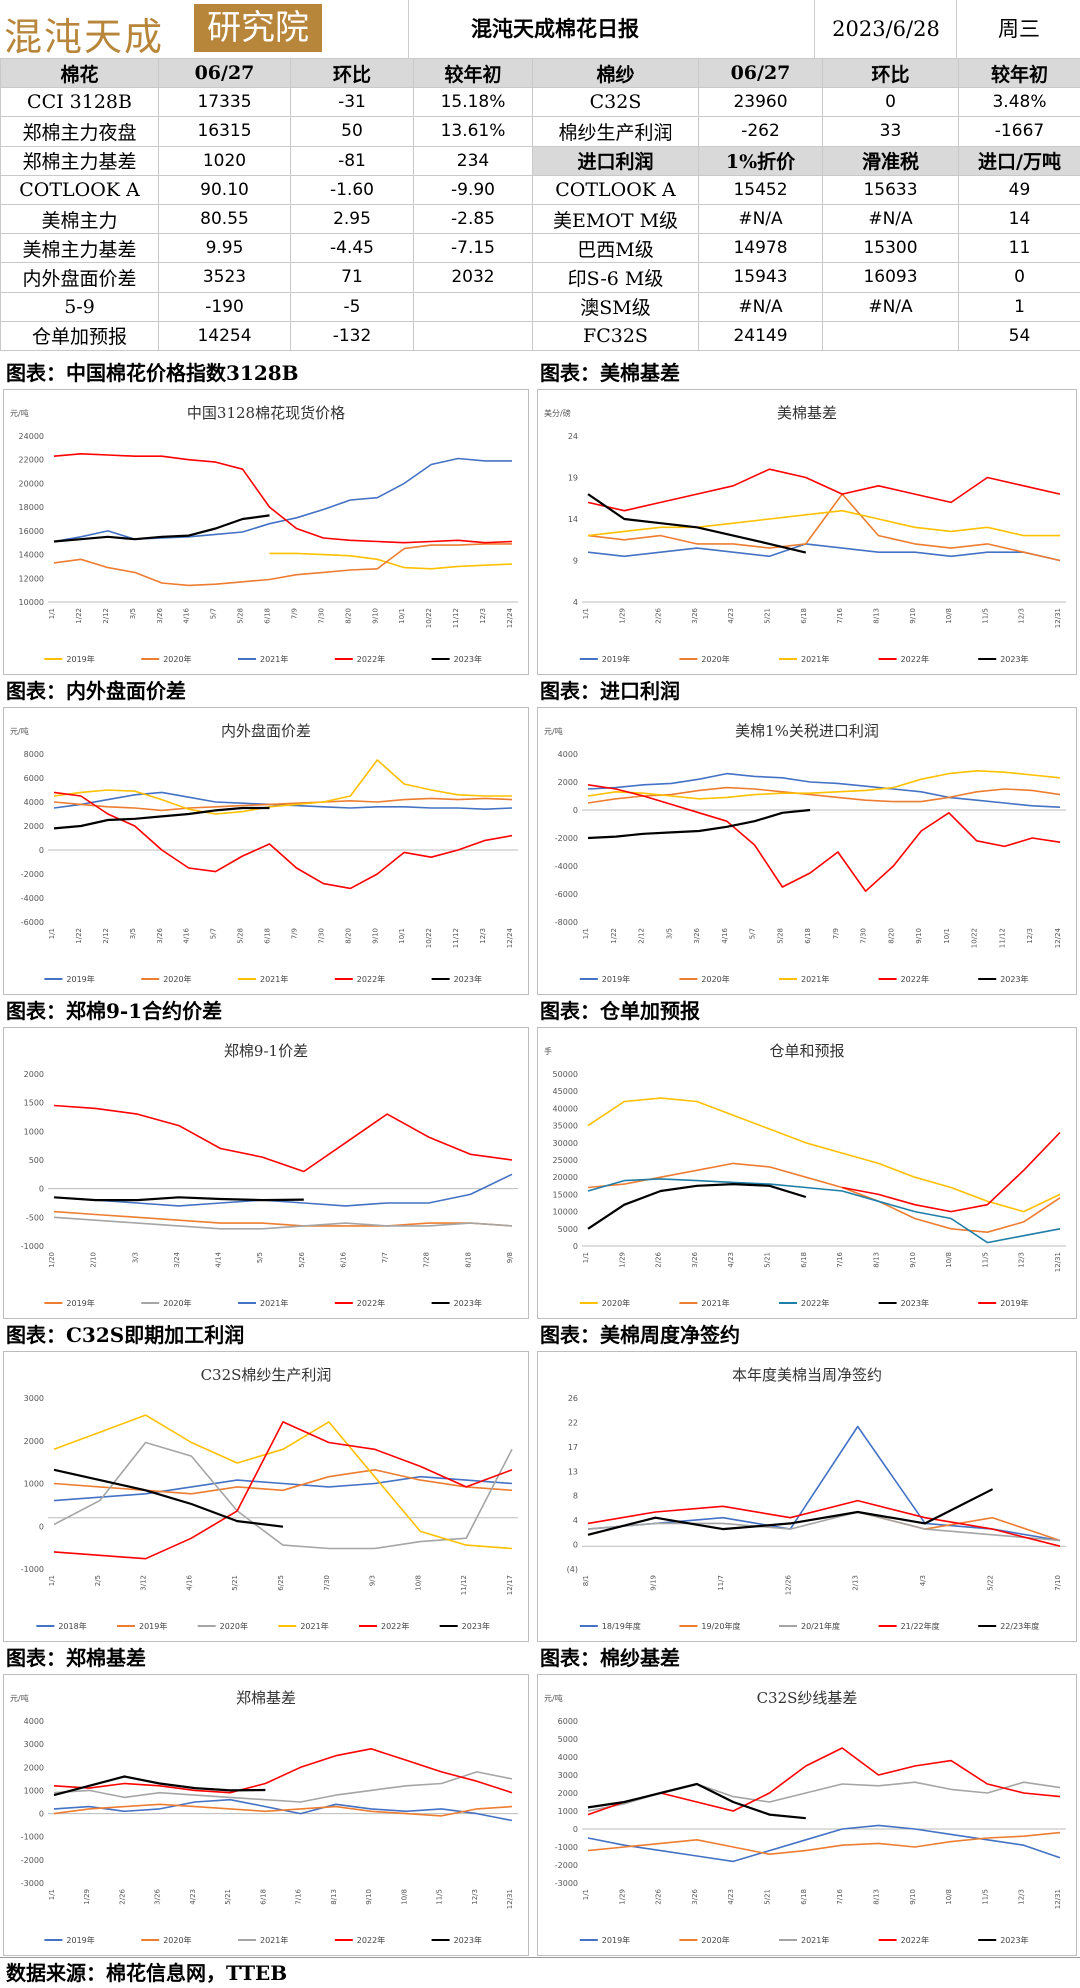  I want to click on x-tick-label: 7/28, so click(427, 1260).